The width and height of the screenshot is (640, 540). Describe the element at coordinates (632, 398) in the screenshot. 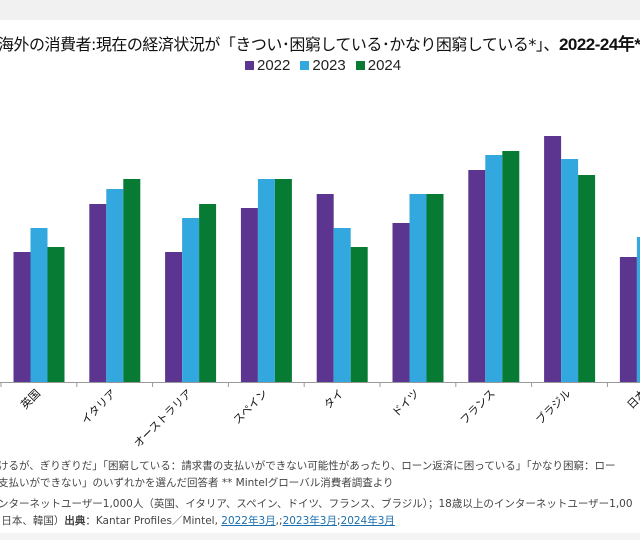

I see `category-label: 日本` at that location.